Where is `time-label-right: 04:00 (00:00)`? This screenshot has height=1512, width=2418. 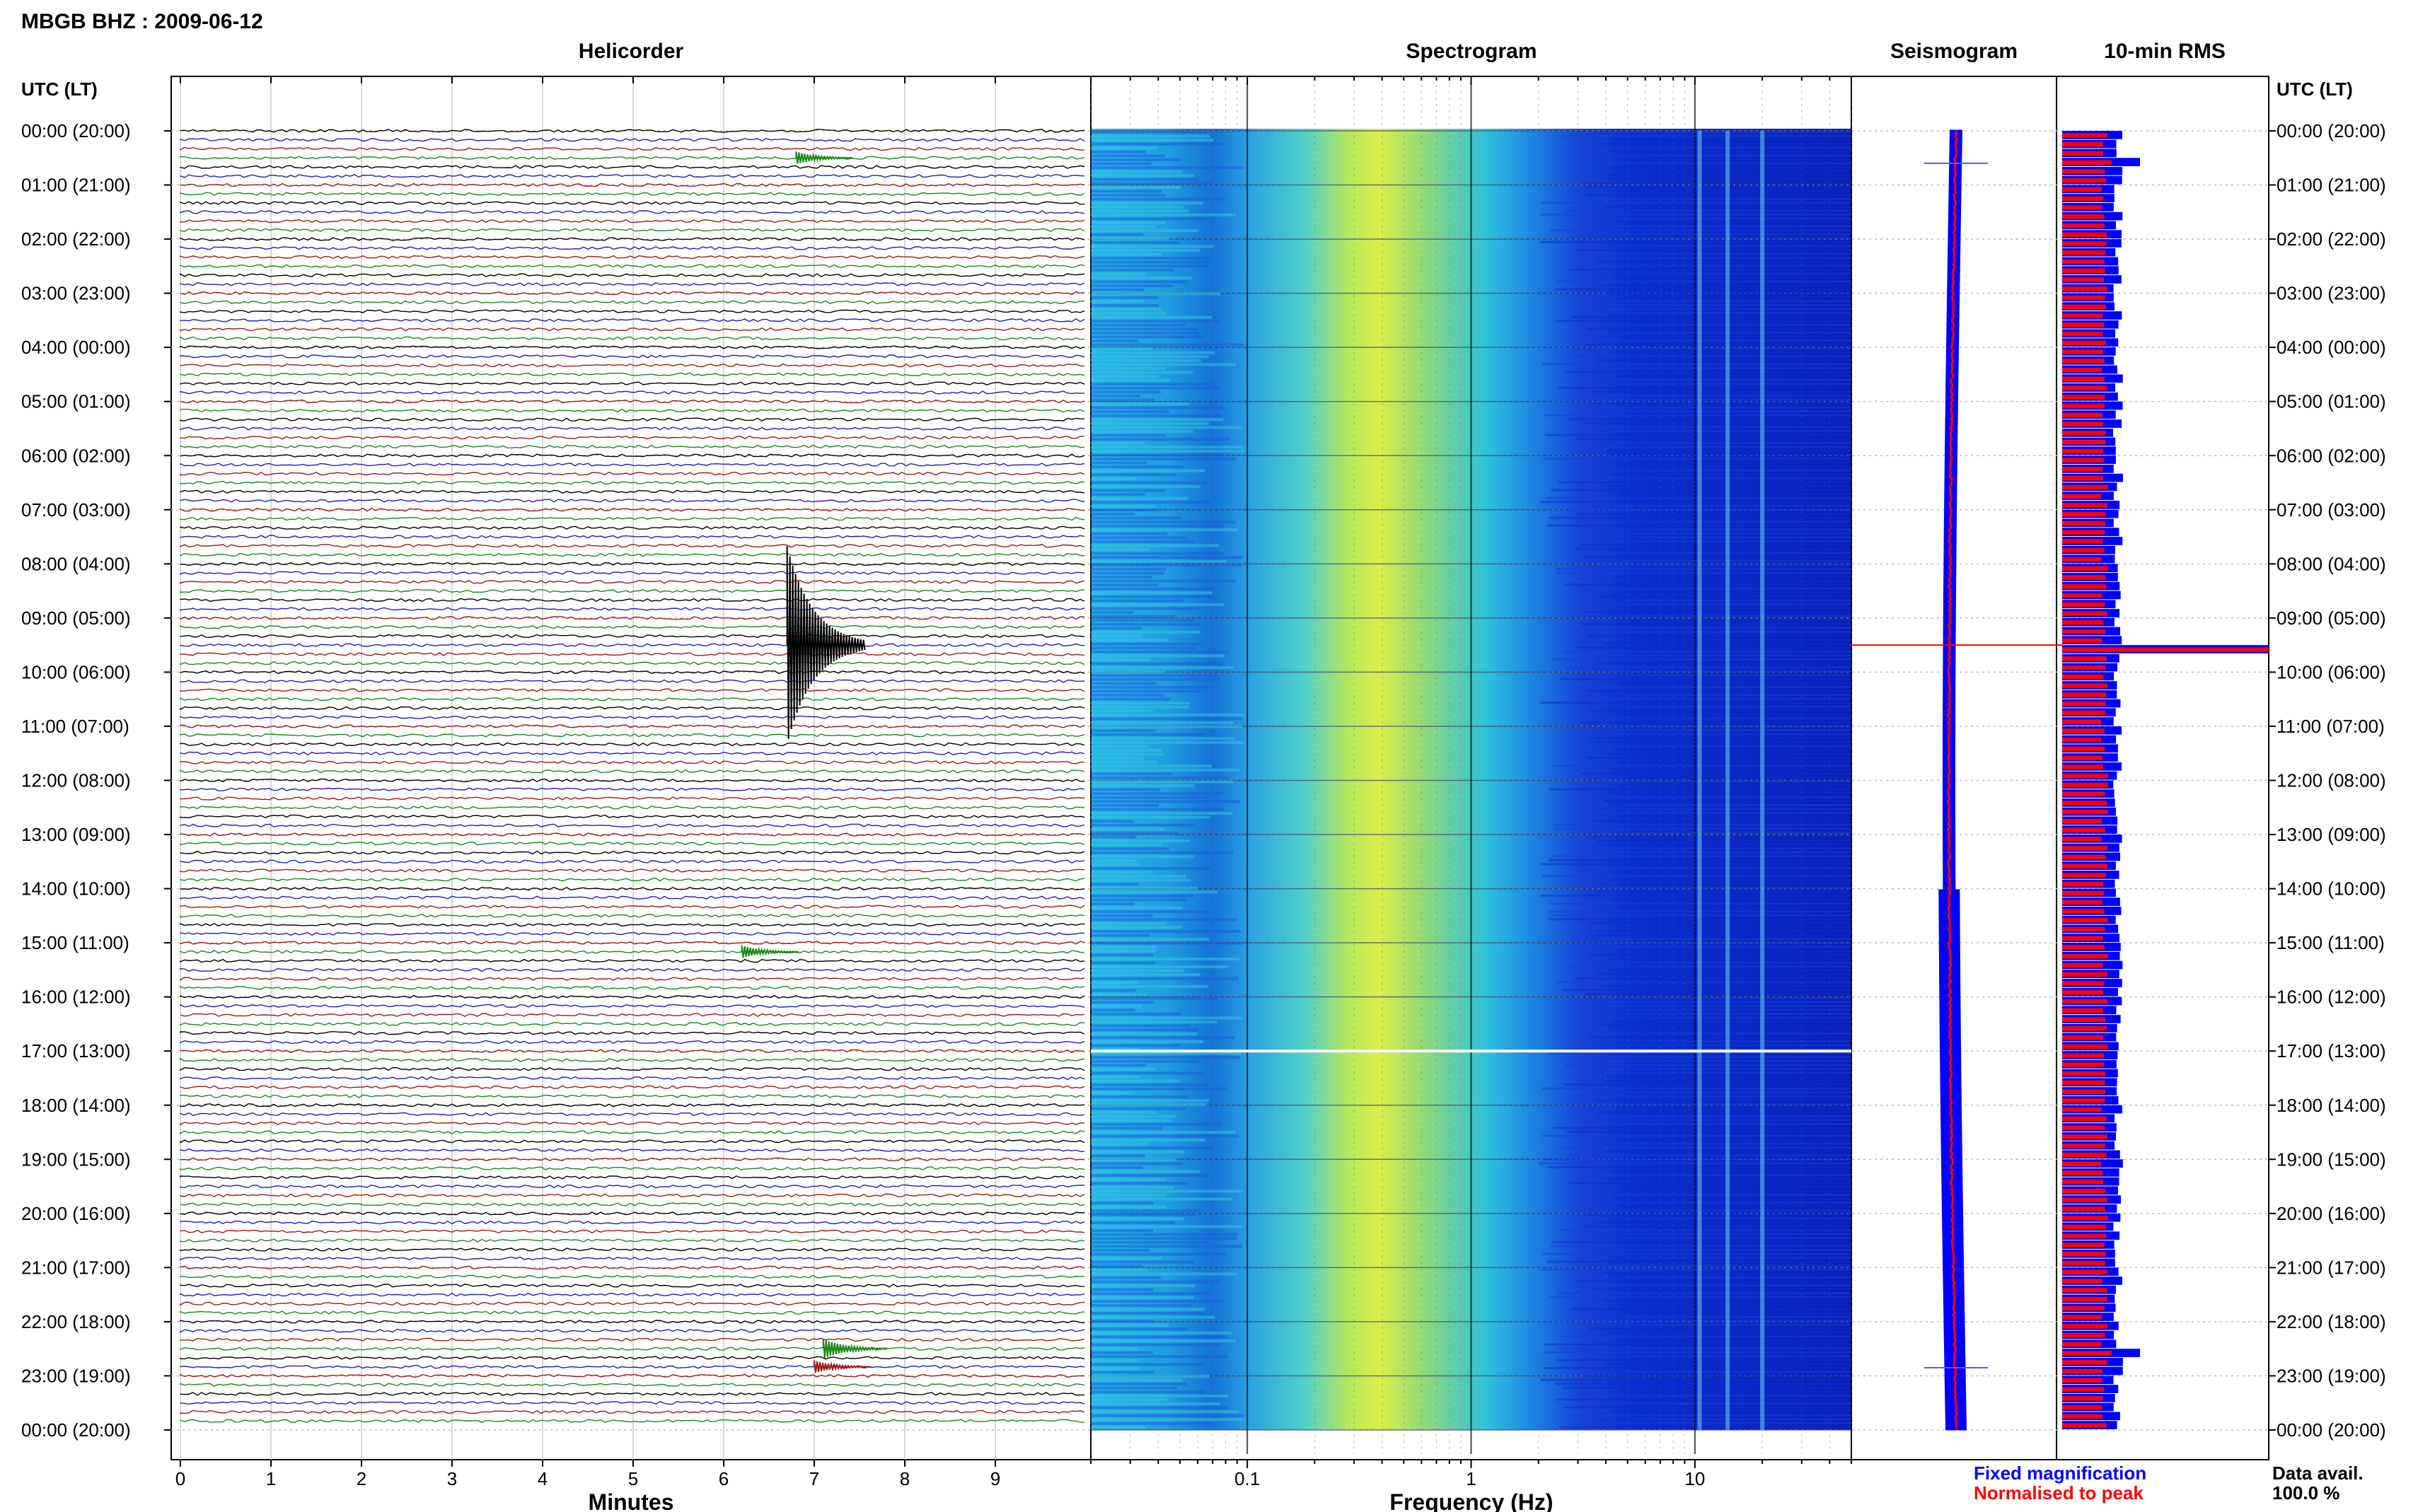 time-label-right: 04:00 (00:00) is located at coordinates (2331, 347).